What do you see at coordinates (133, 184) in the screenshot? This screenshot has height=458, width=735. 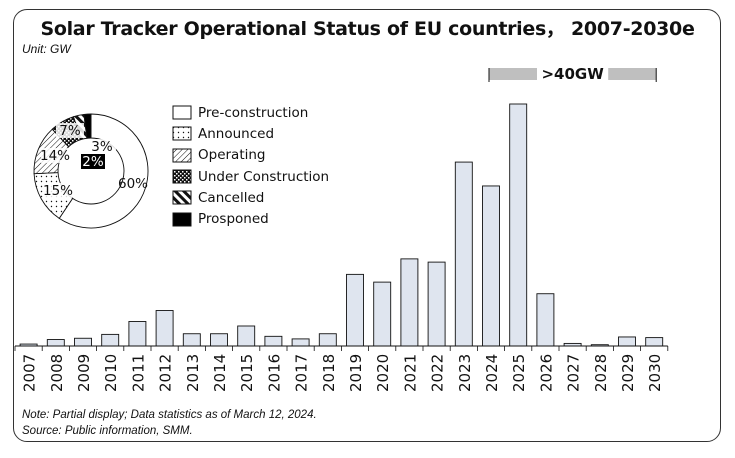 I see `donut-label: 60%` at bounding box center [133, 184].